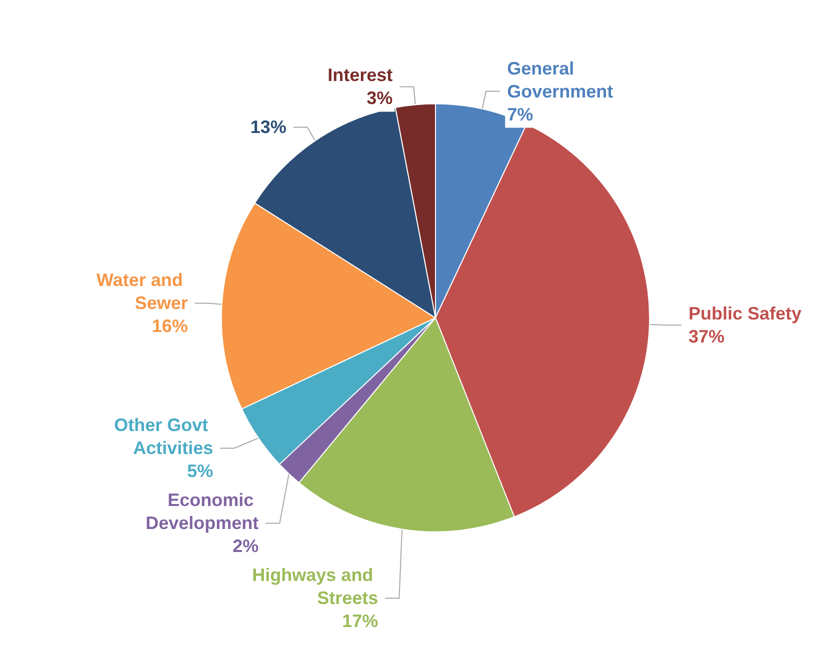 The height and width of the screenshot is (669, 814). I want to click on data-label: 7%, so click(520, 114).